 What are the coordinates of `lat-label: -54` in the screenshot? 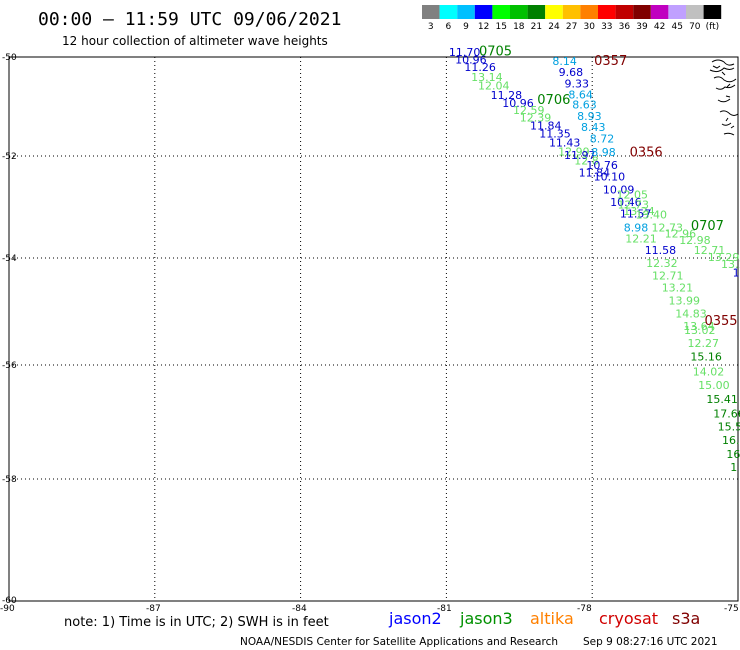 It's located at (9, 259).